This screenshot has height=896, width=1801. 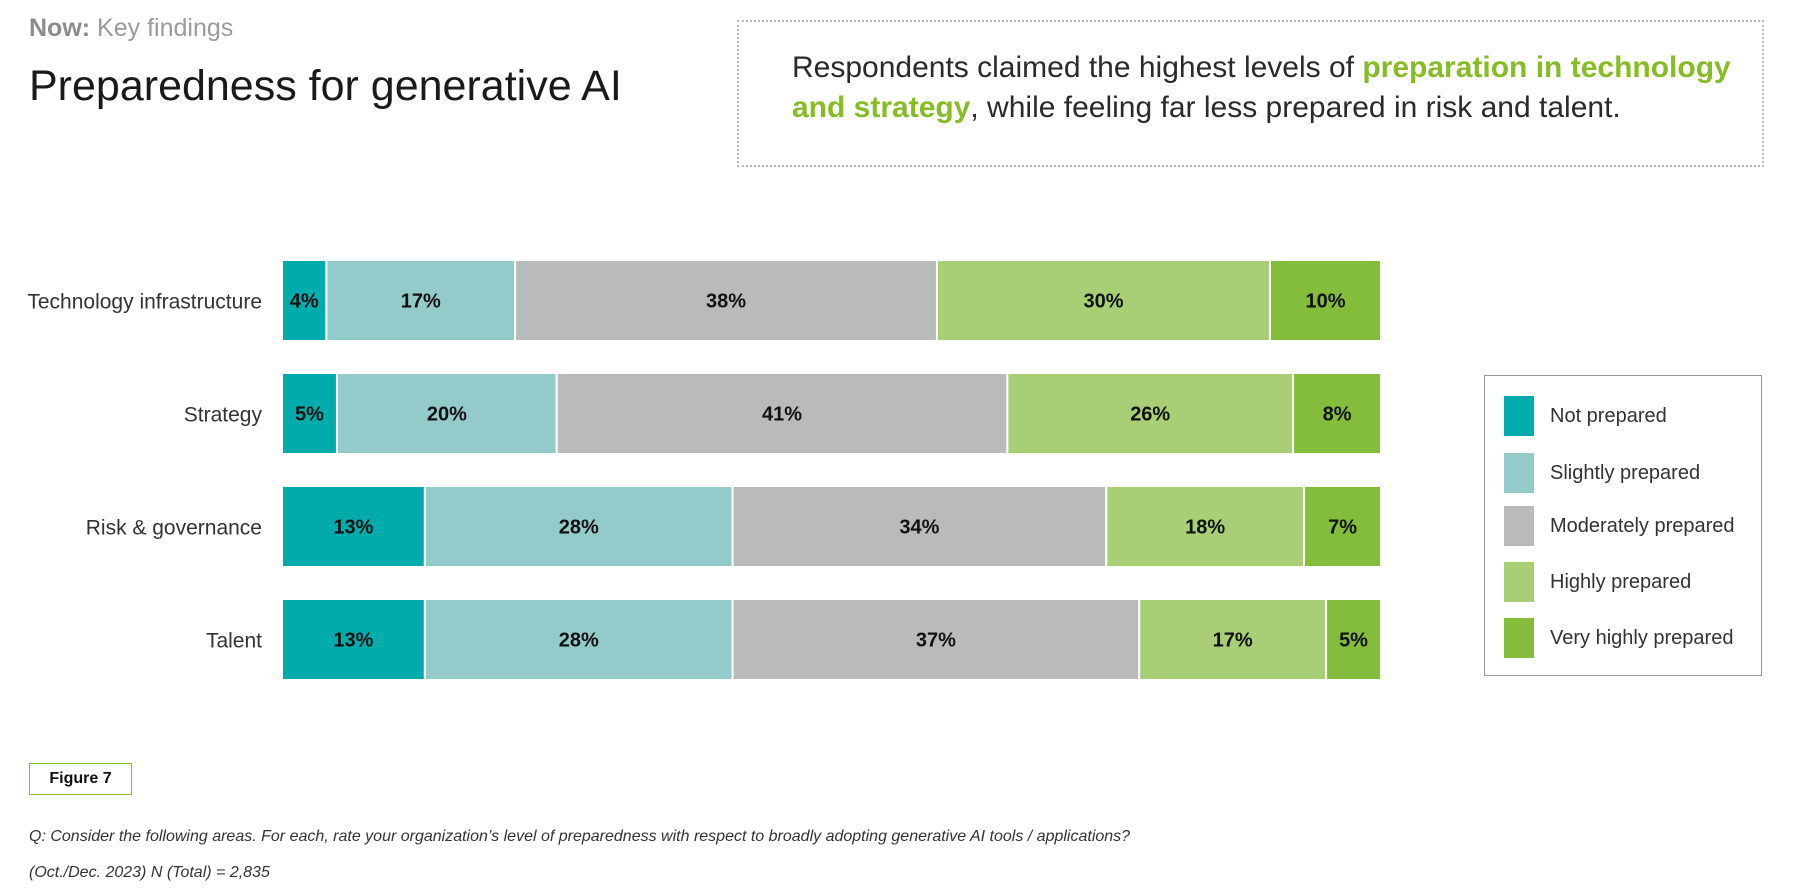 I want to click on data-label-talent-1: 28%, so click(x=579, y=641).